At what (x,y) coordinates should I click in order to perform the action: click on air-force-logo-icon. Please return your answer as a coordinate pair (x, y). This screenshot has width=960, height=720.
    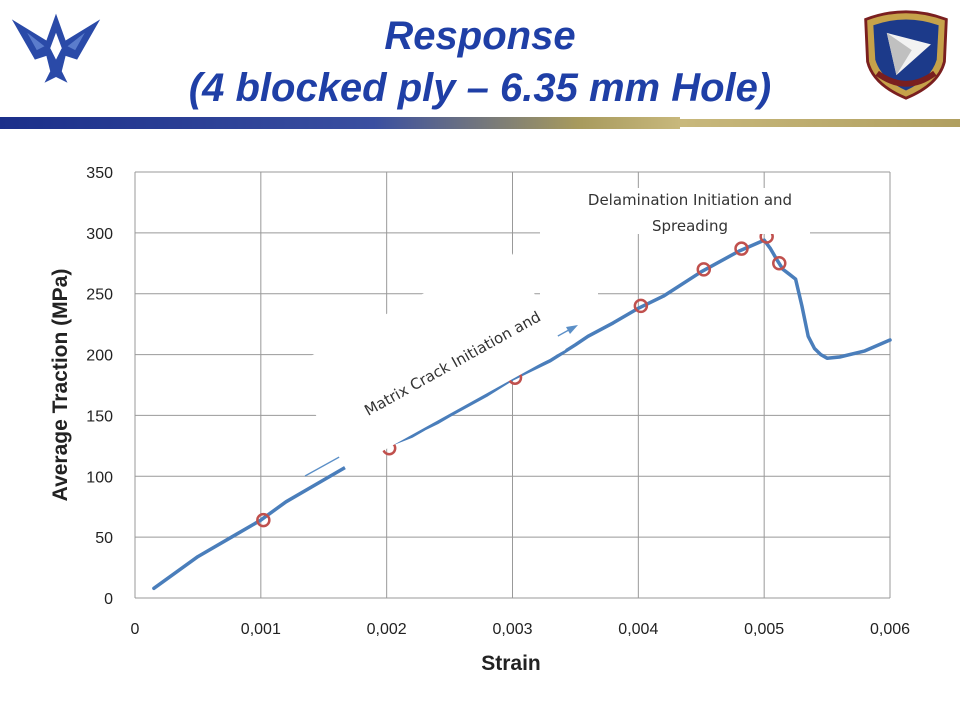
    Looking at the image, I should click on (56, 48).